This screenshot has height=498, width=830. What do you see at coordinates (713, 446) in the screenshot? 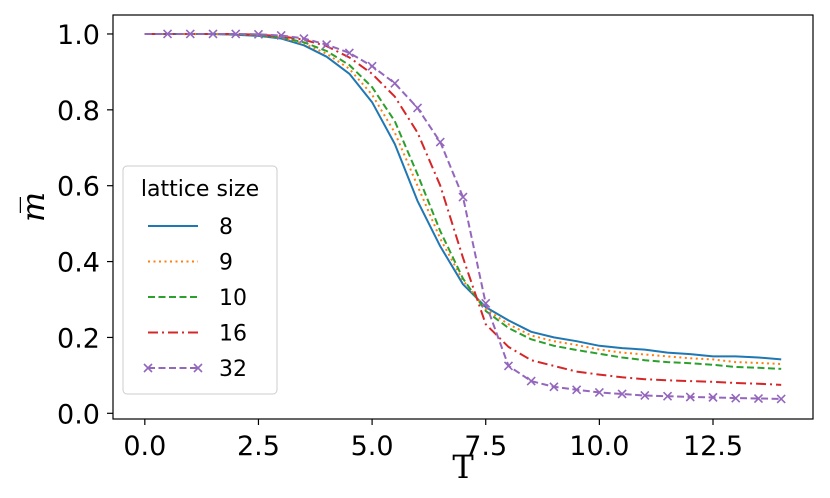
I see `x-tick-label: 12.5` at bounding box center [713, 446].